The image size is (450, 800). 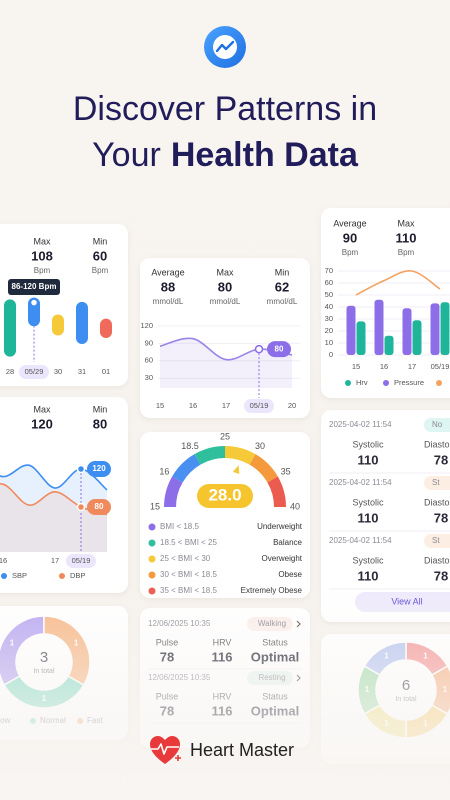 What do you see at coordinates (185, 558) in the screenshot?
I see `legend-range: 25 < BMI < 30` at bounding box center [185, 558].